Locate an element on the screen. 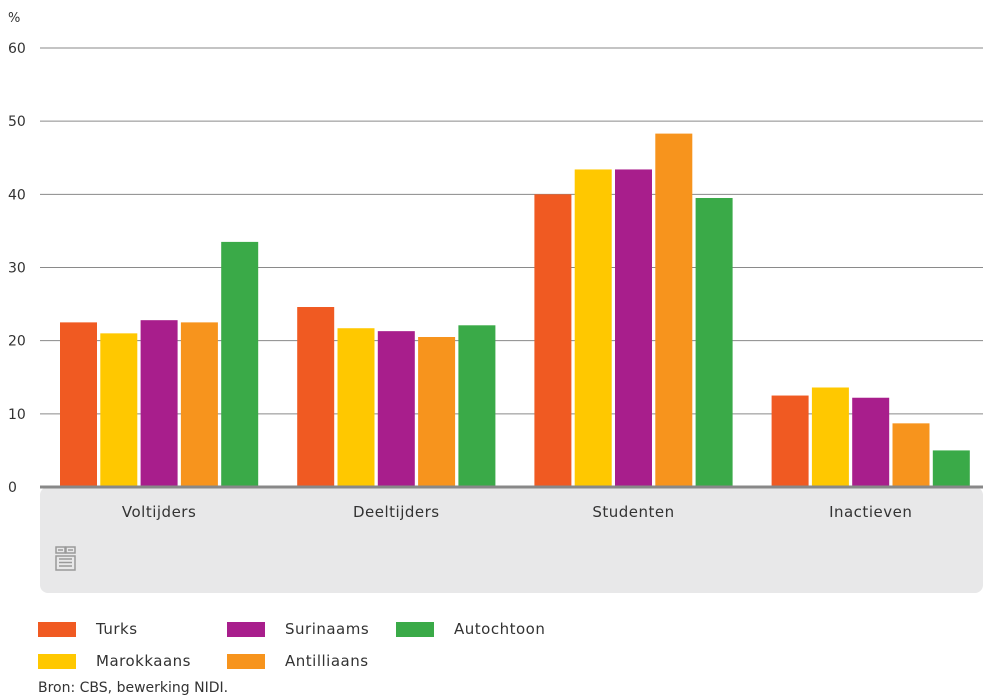 This screenshot has height=698, width=983. y-tick-label: 20 is located at coordinates (17, 342).